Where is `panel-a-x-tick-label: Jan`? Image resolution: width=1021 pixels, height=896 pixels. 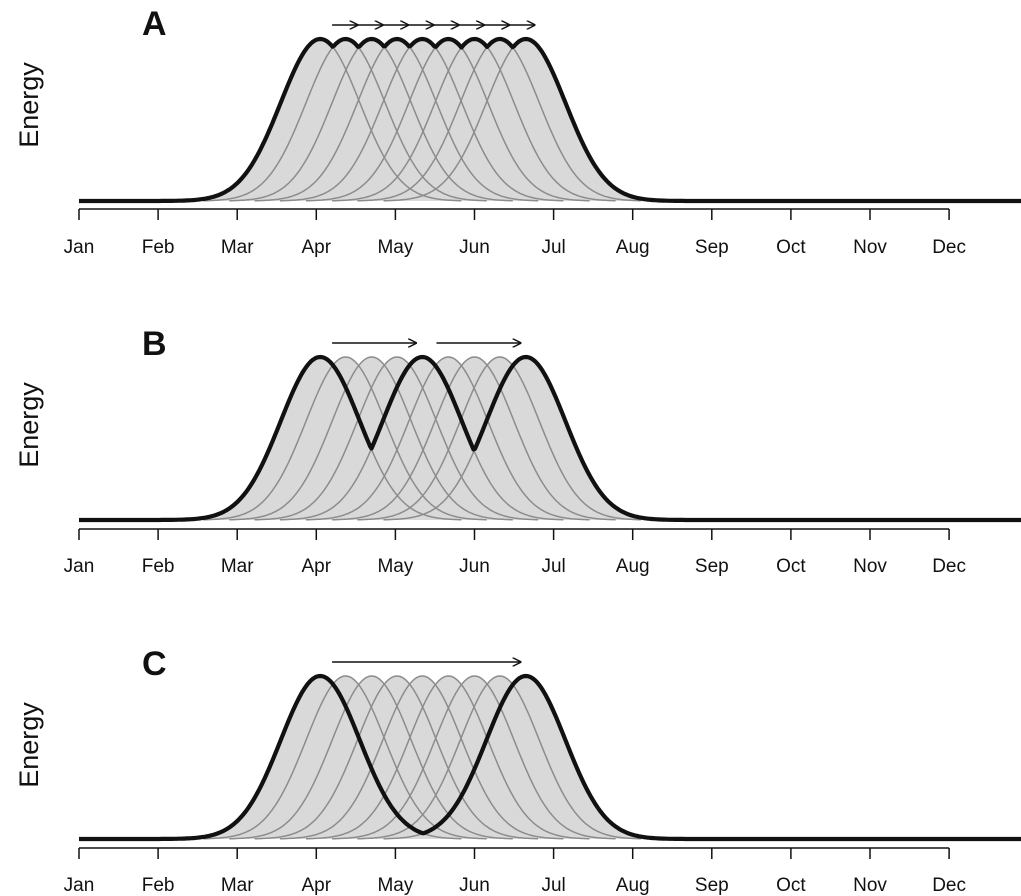
panel-a-x-tick-label: Jan is located at coordinates (79, 247).